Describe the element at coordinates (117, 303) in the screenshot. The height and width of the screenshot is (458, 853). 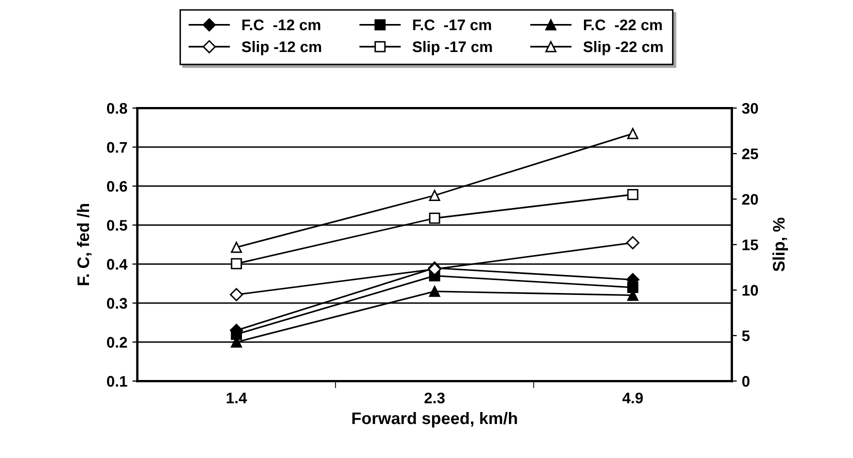
I see `y-tick-label: 0.3` at that location.